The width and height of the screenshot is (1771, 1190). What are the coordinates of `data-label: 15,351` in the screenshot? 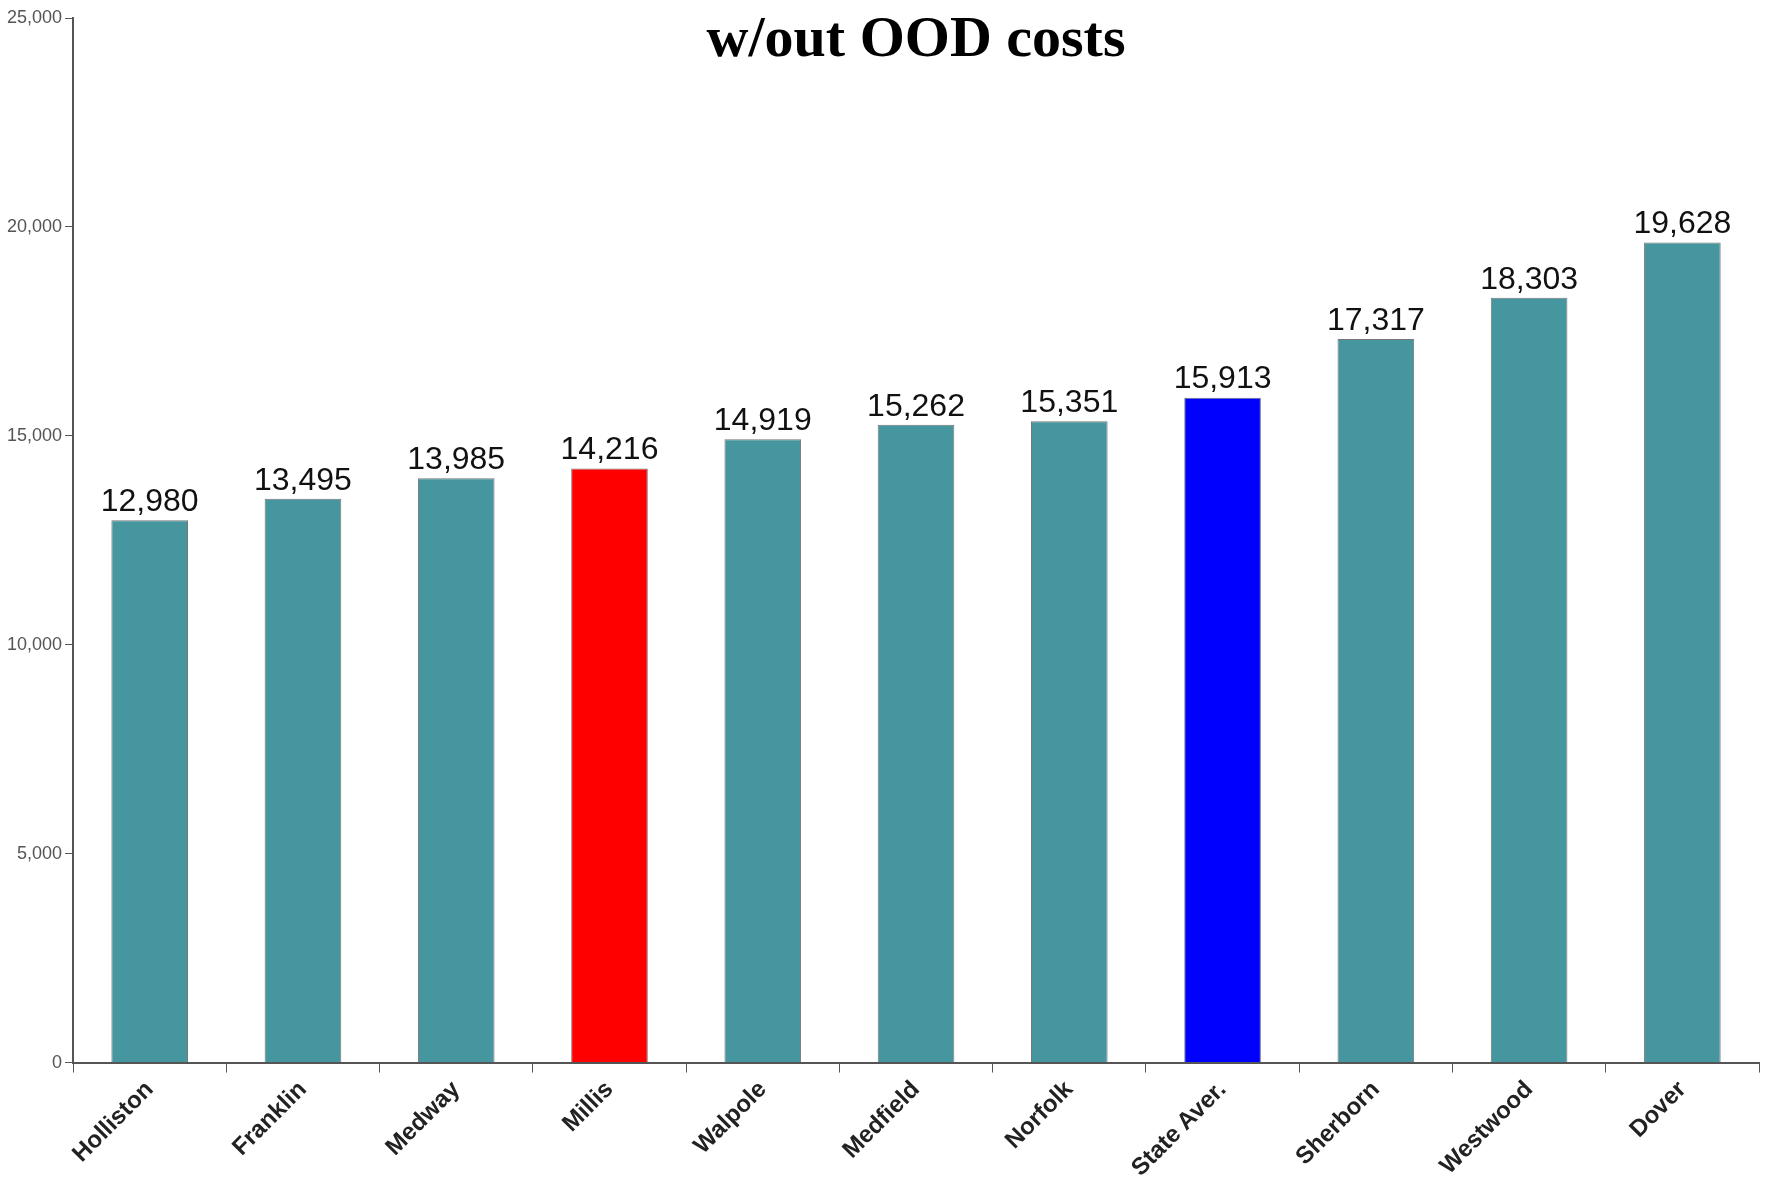 It's located at (1069, 400).